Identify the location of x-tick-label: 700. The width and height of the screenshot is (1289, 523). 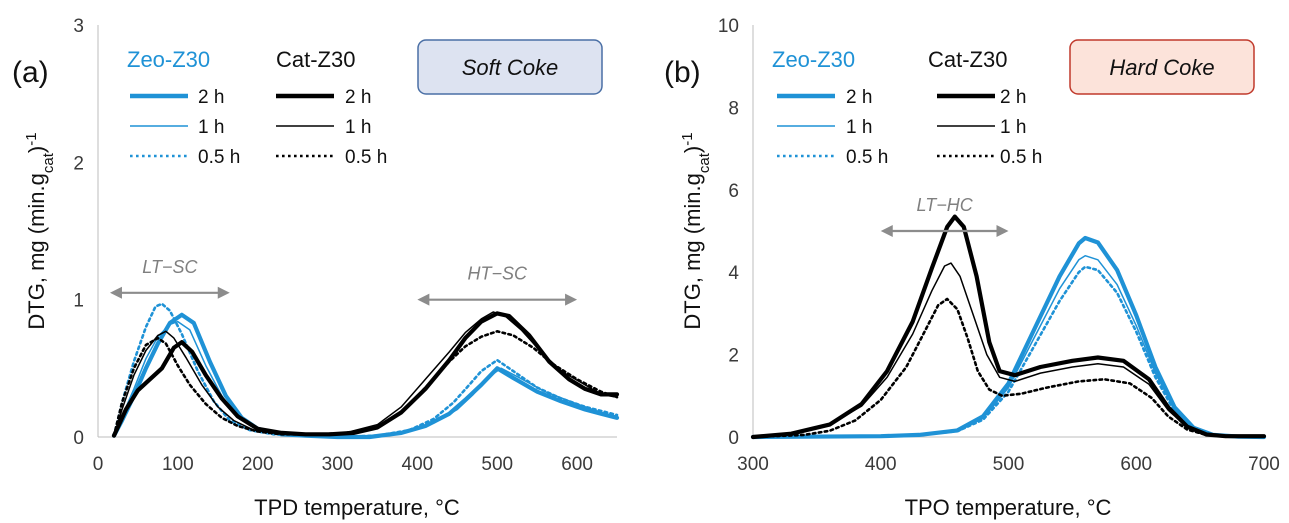
(1264, 464).